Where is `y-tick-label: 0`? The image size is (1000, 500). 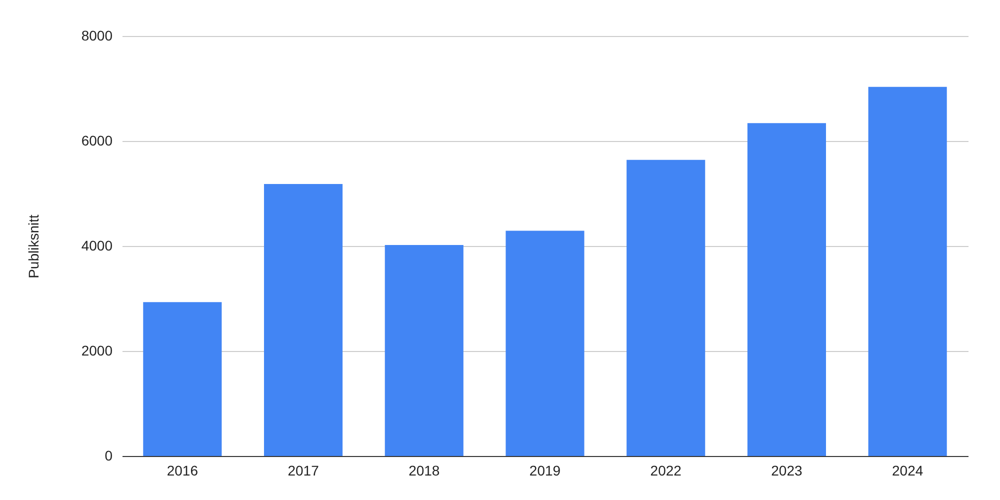
y-tick-label: 0 is located at coordinates (108, 456).